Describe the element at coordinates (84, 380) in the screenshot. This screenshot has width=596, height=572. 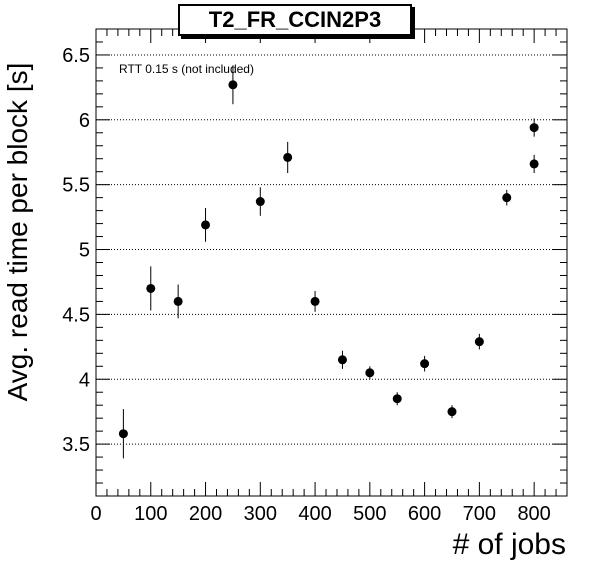
I see `y-tick-label: 4` at that location.